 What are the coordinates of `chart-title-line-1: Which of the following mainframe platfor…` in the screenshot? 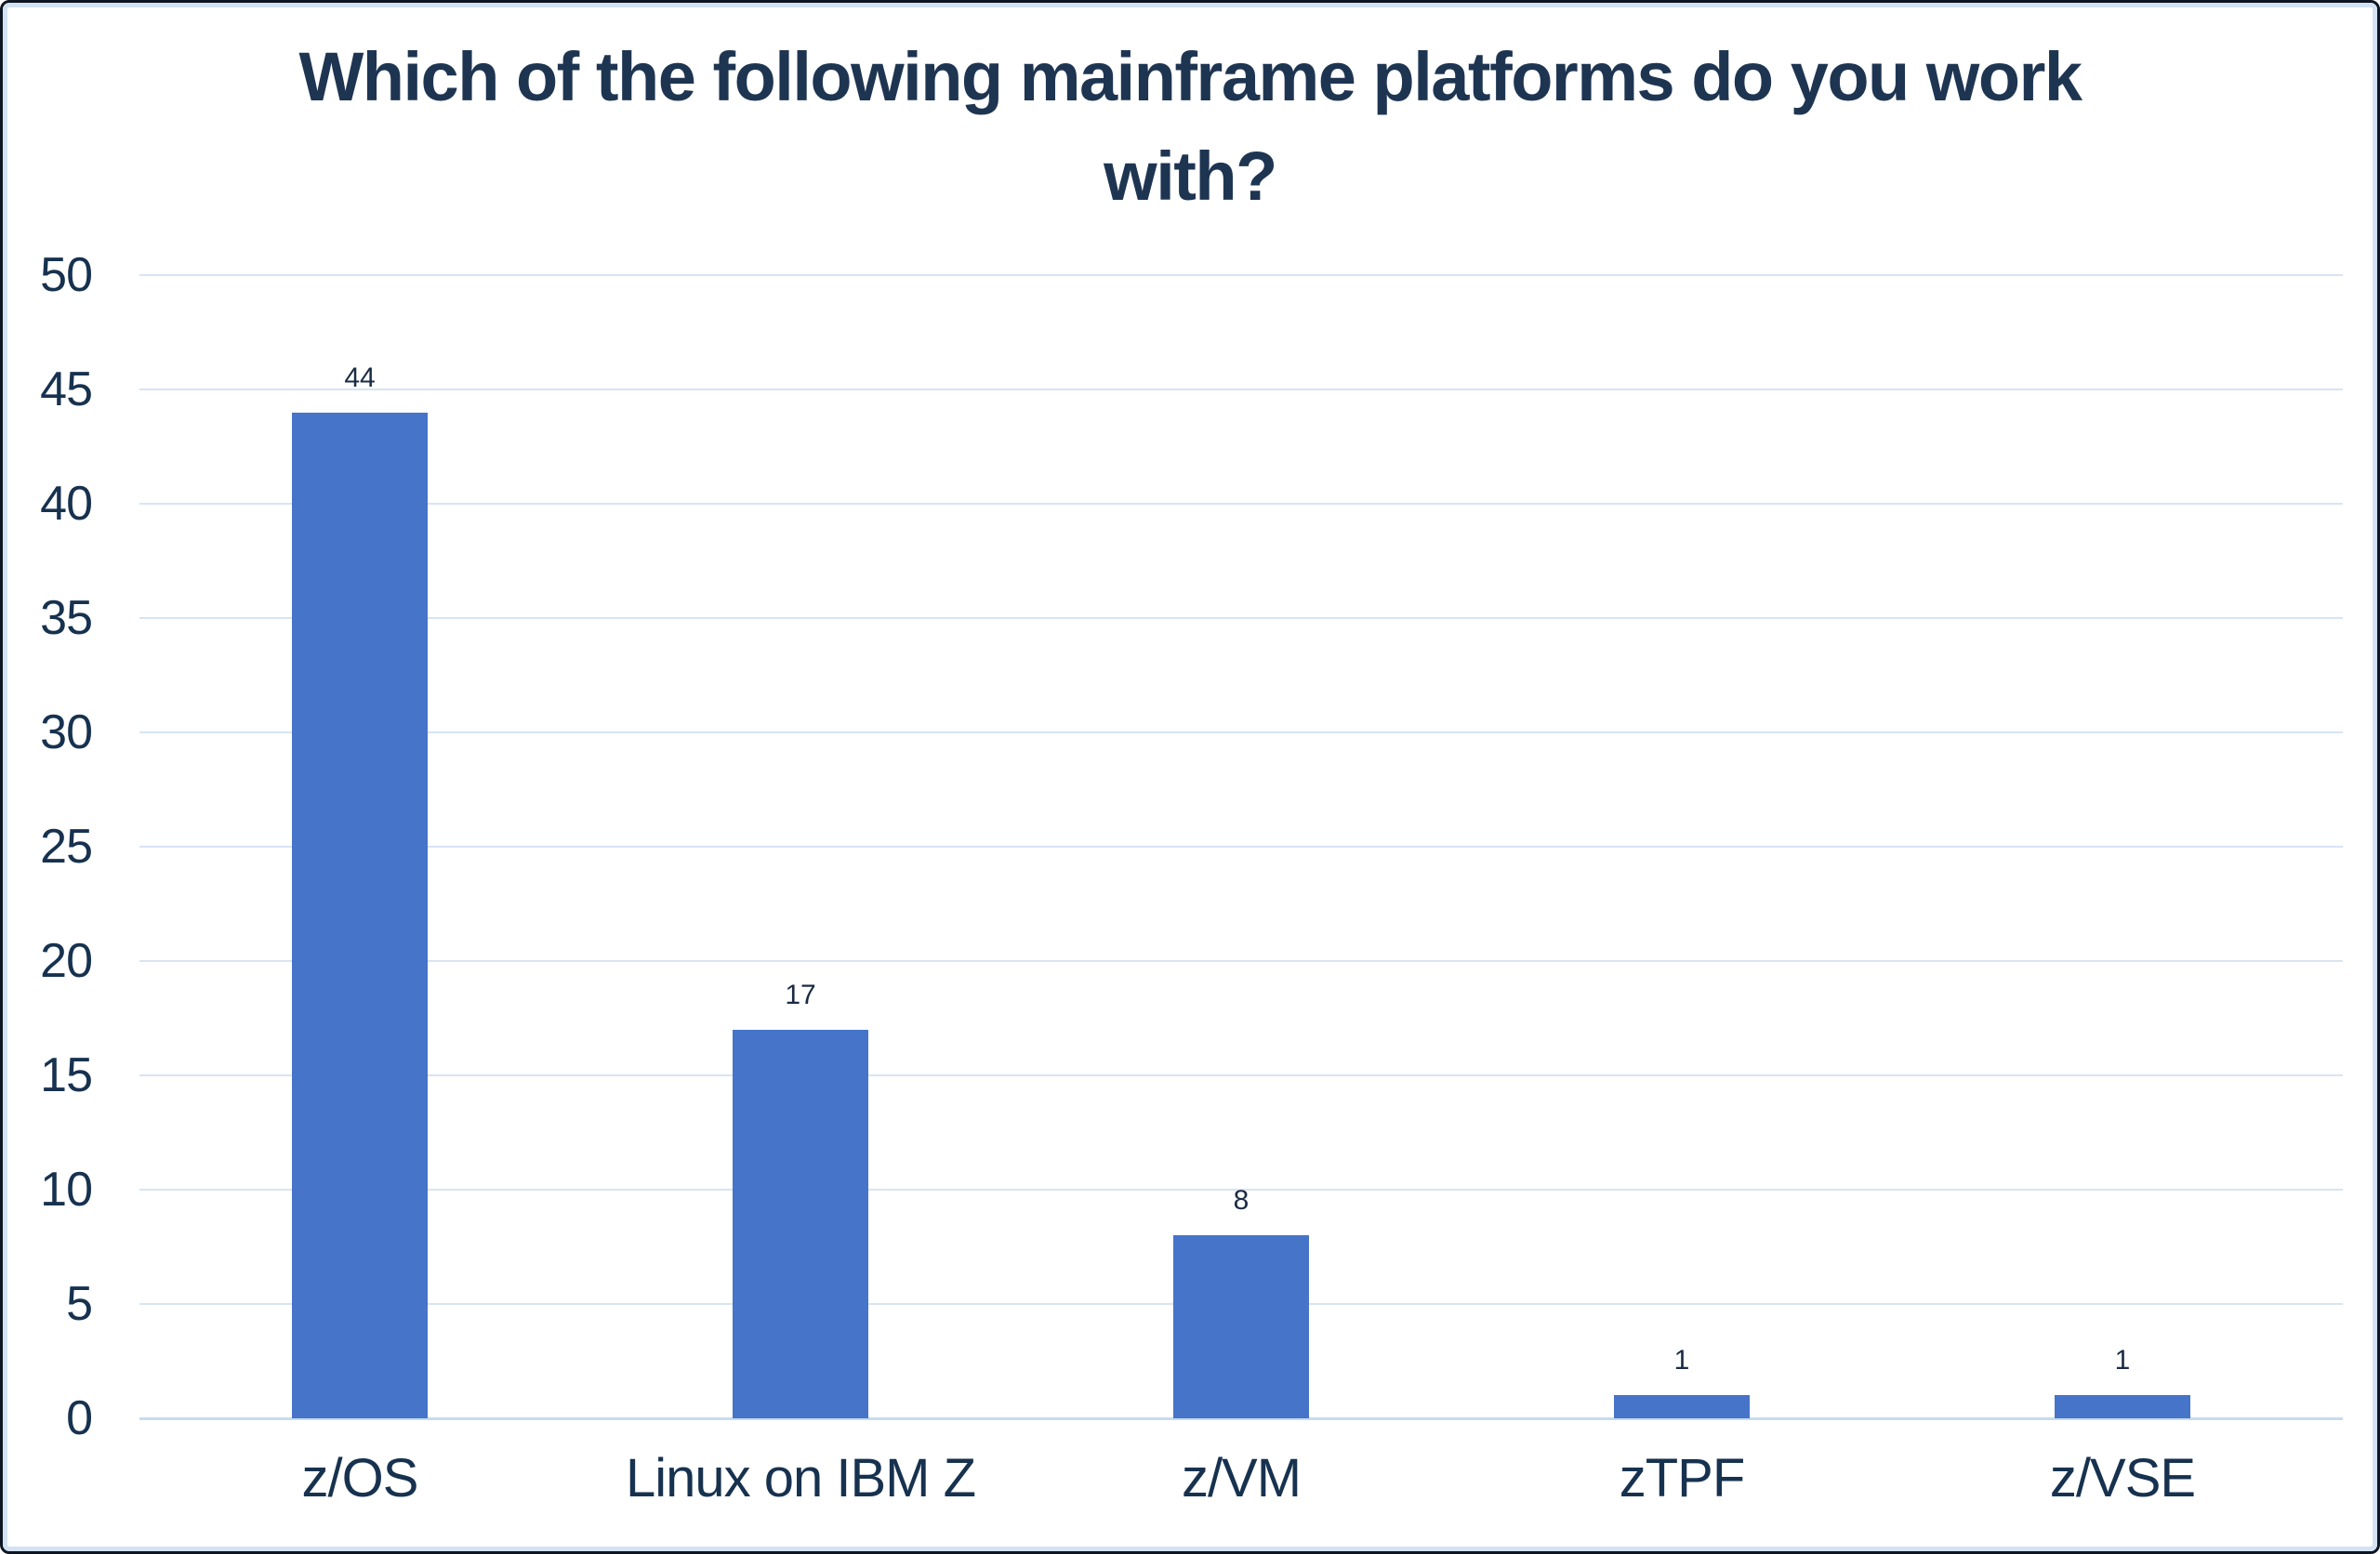 It's located at (1190, 76).